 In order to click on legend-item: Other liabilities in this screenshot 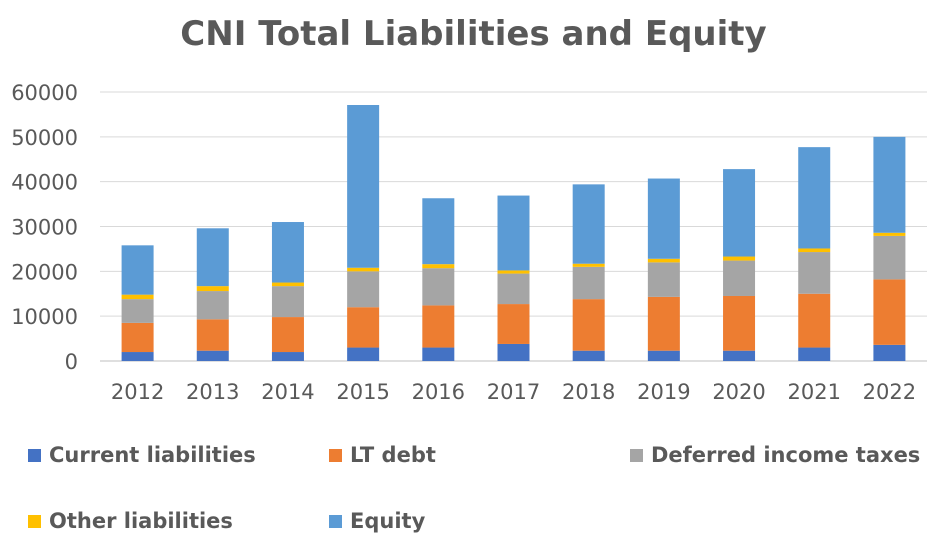, I will do `click(130, 521)`.